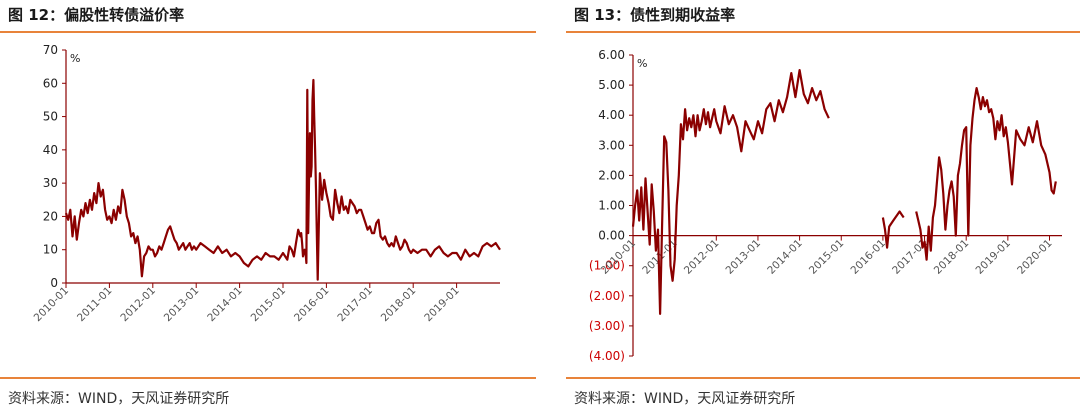 This screenshot has width=1080, height=415. I want to click on y-tick-label: 60, so click(50, 83).